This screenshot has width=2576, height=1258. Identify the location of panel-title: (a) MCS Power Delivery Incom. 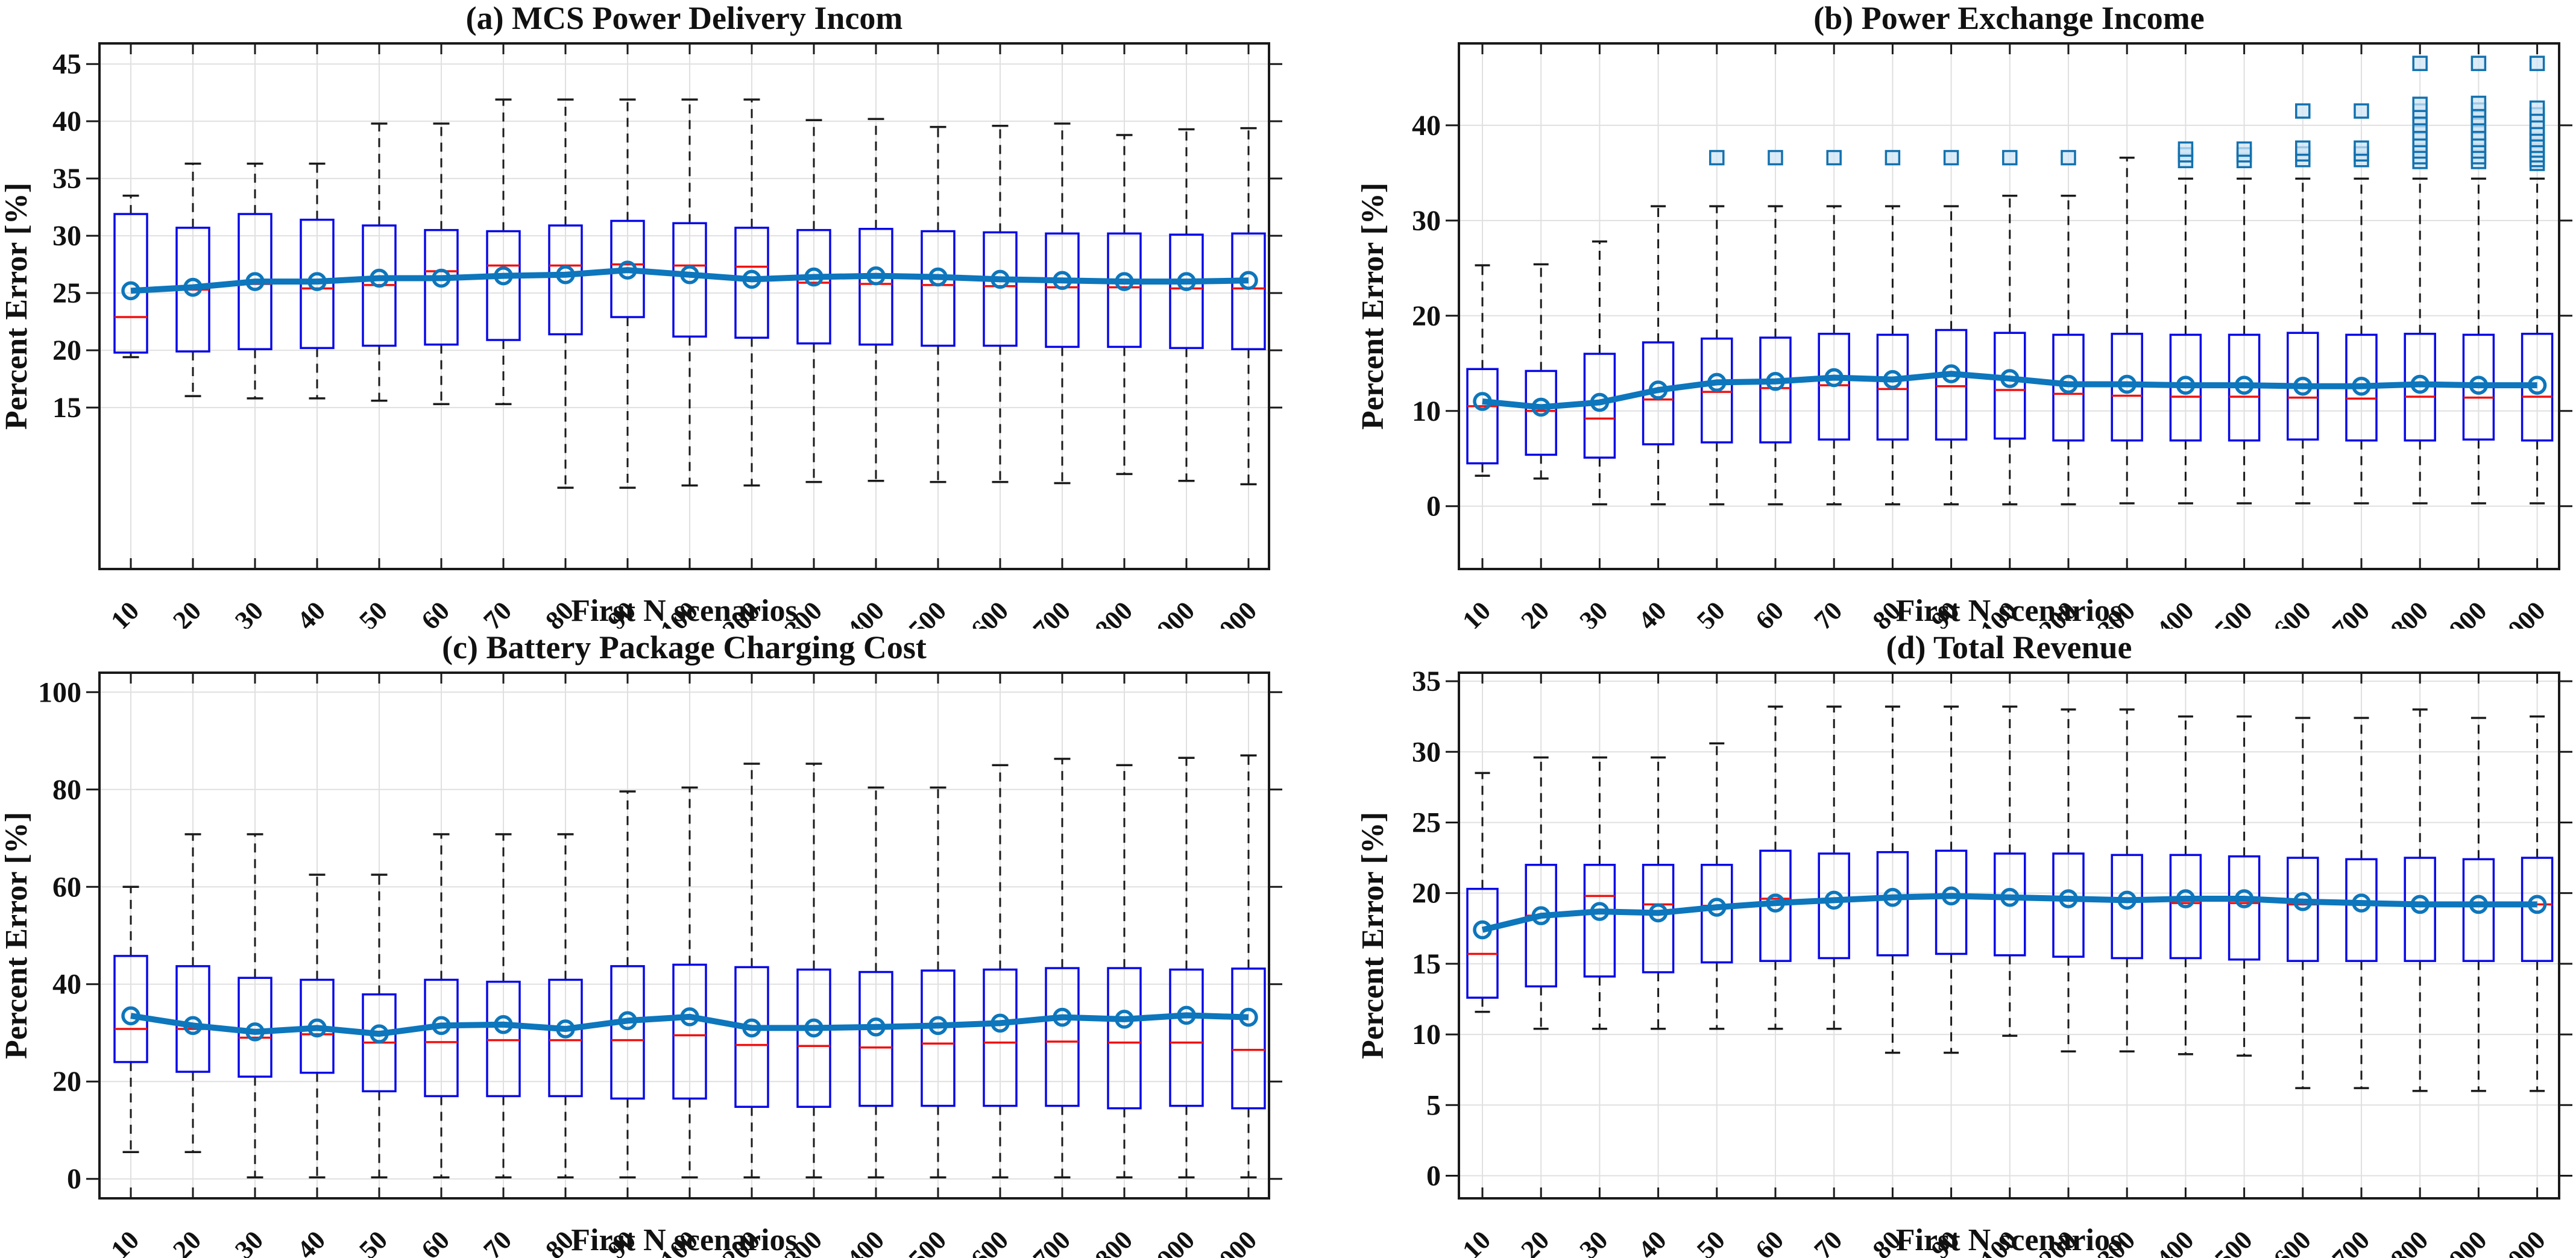
(684, 18).